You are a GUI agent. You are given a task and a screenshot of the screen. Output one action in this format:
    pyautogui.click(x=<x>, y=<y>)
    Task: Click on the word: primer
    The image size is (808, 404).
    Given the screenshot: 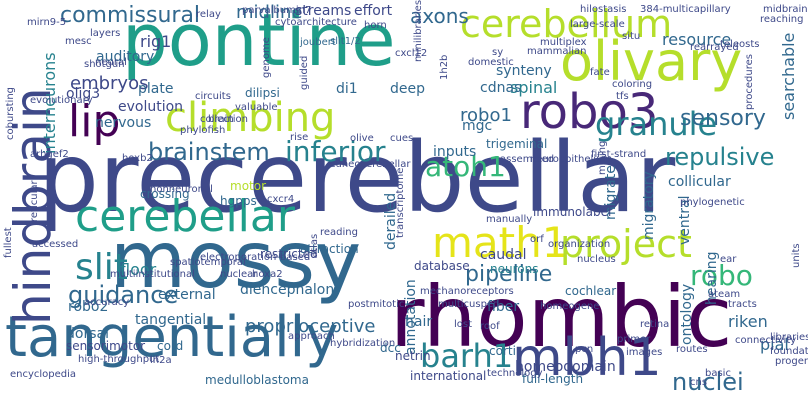 What is the action you would take?
    pyautogui.click(x=634, y=339)
    